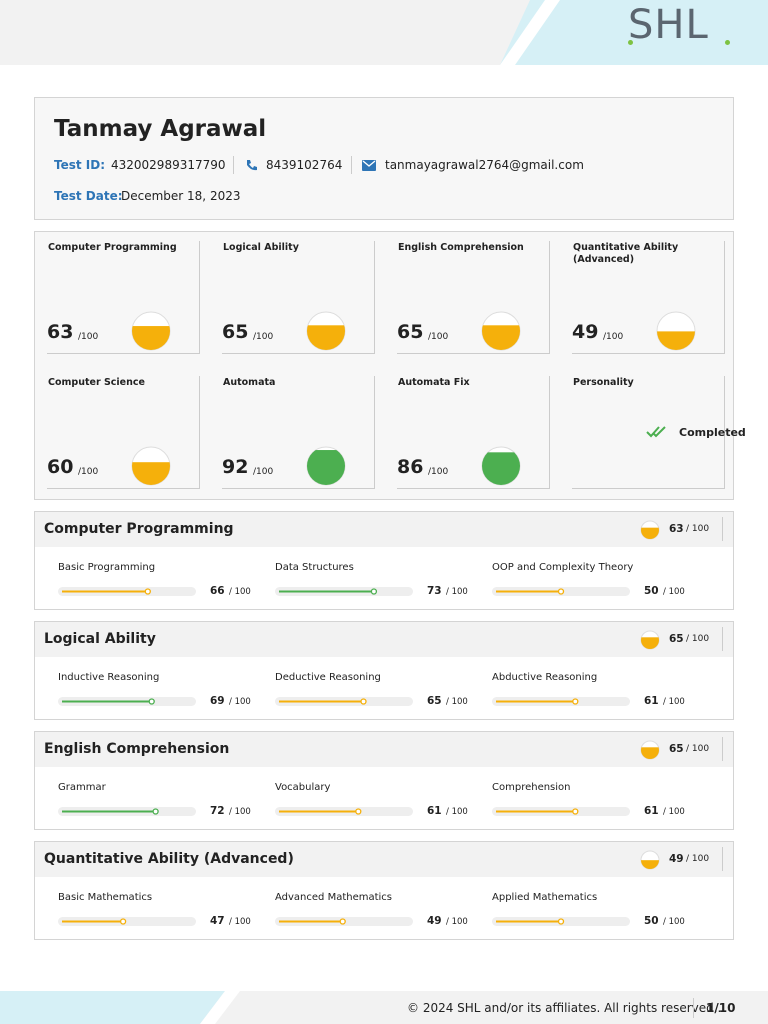  What do you see at coordinates (721, 1008) in the screenshot?
I see `page-number: 1/10` at bounding box center [721, 1008].